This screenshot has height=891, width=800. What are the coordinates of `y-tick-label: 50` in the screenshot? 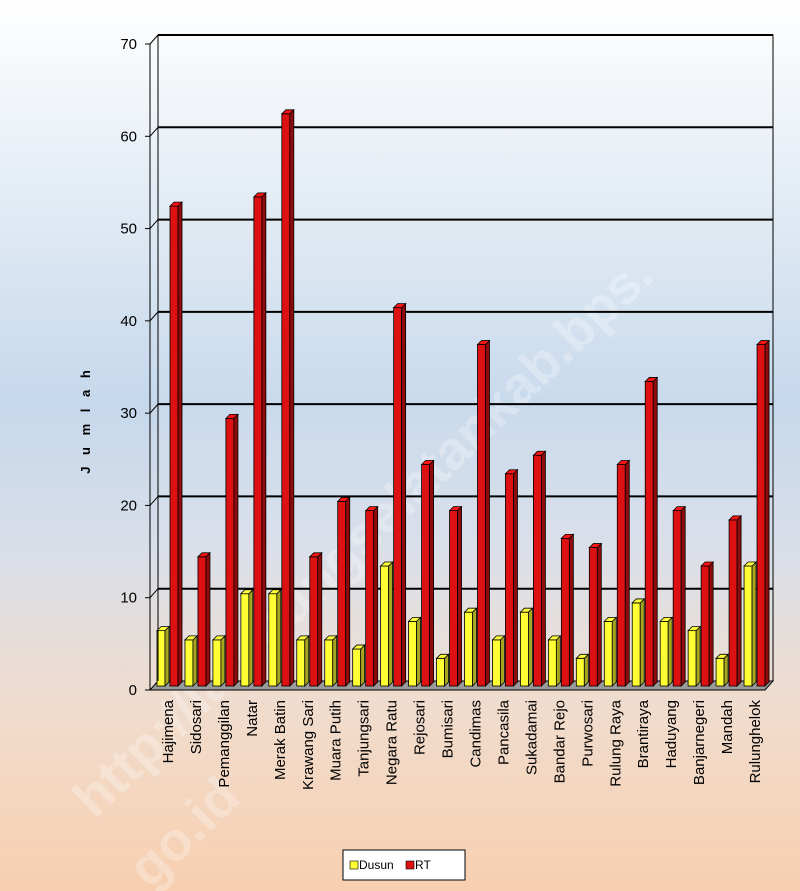 It's located at (128, 229).